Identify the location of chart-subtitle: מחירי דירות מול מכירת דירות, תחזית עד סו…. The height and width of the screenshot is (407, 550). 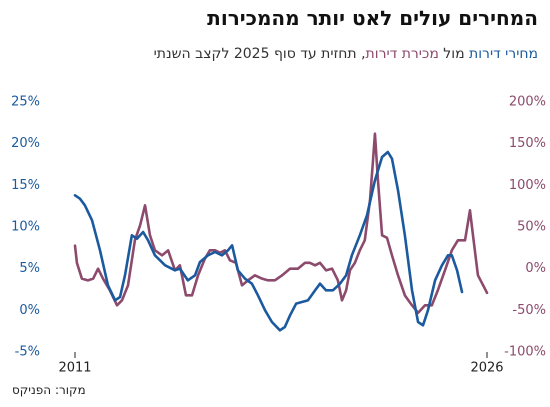
(346, 54).